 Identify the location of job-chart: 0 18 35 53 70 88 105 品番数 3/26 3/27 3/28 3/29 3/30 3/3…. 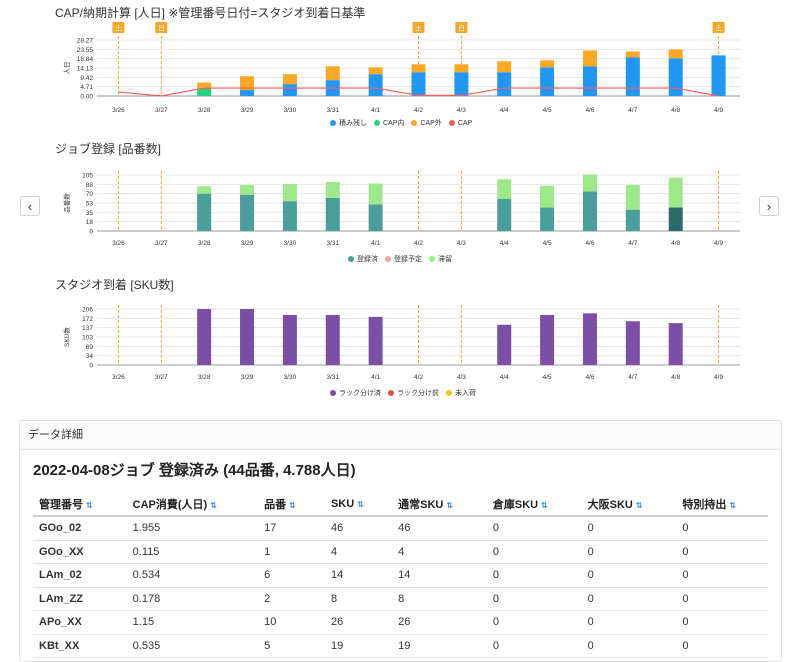
(401, 209).